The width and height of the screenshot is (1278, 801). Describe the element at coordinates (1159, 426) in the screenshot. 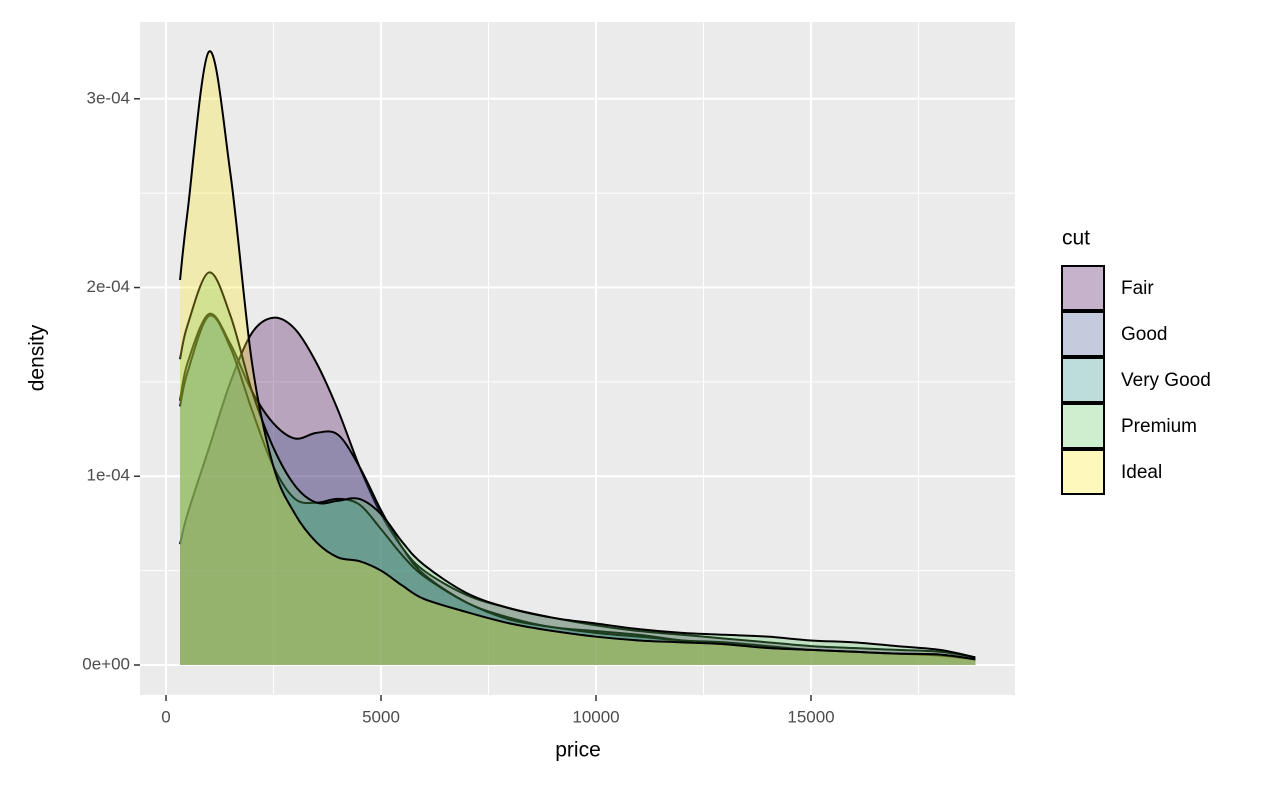

I see `legend-label: Premium` at that location.